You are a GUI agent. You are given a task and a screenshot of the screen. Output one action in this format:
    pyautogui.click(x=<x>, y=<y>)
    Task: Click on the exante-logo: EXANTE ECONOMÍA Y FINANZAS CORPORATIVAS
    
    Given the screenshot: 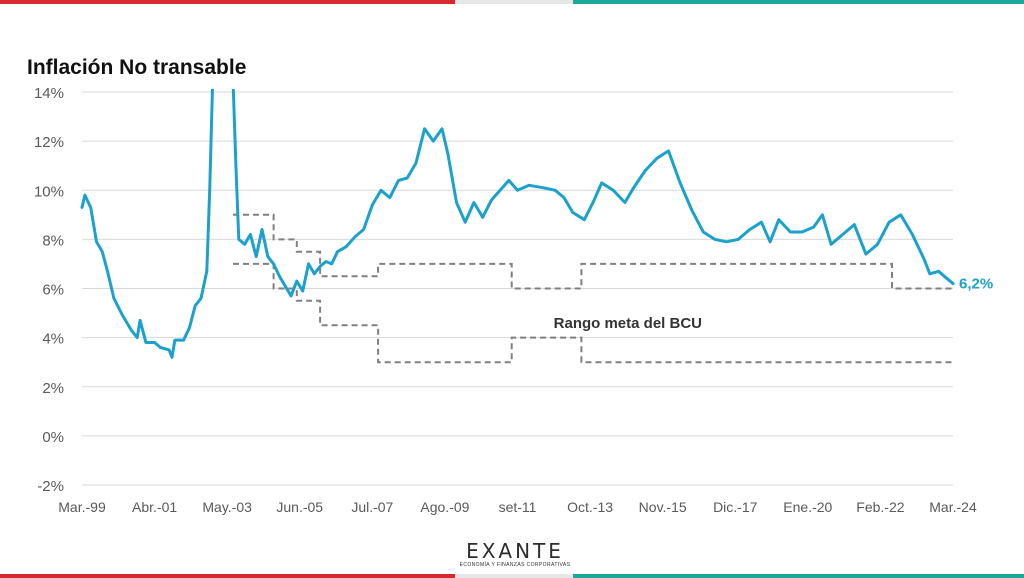 What is the action you would take?
    pyautogui.click(x=515, y=554)
    